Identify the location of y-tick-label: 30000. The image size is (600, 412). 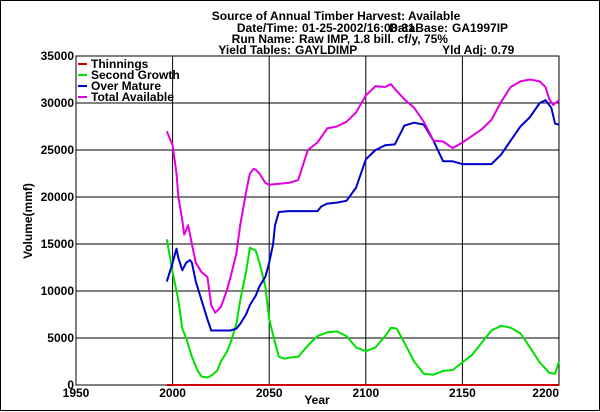
(58, 103).